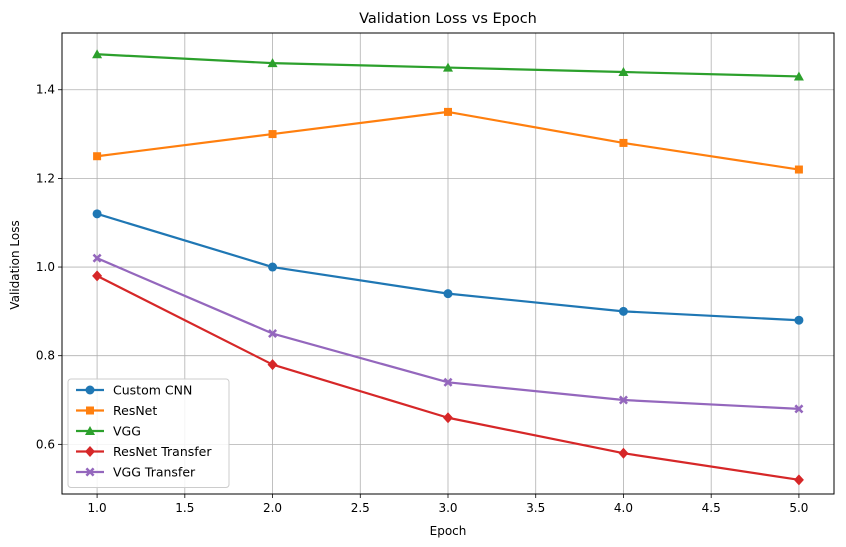  Describe the element at coordinates (448, 531) in the screenshot. I see `x-axis-title: Epoch` at that location.